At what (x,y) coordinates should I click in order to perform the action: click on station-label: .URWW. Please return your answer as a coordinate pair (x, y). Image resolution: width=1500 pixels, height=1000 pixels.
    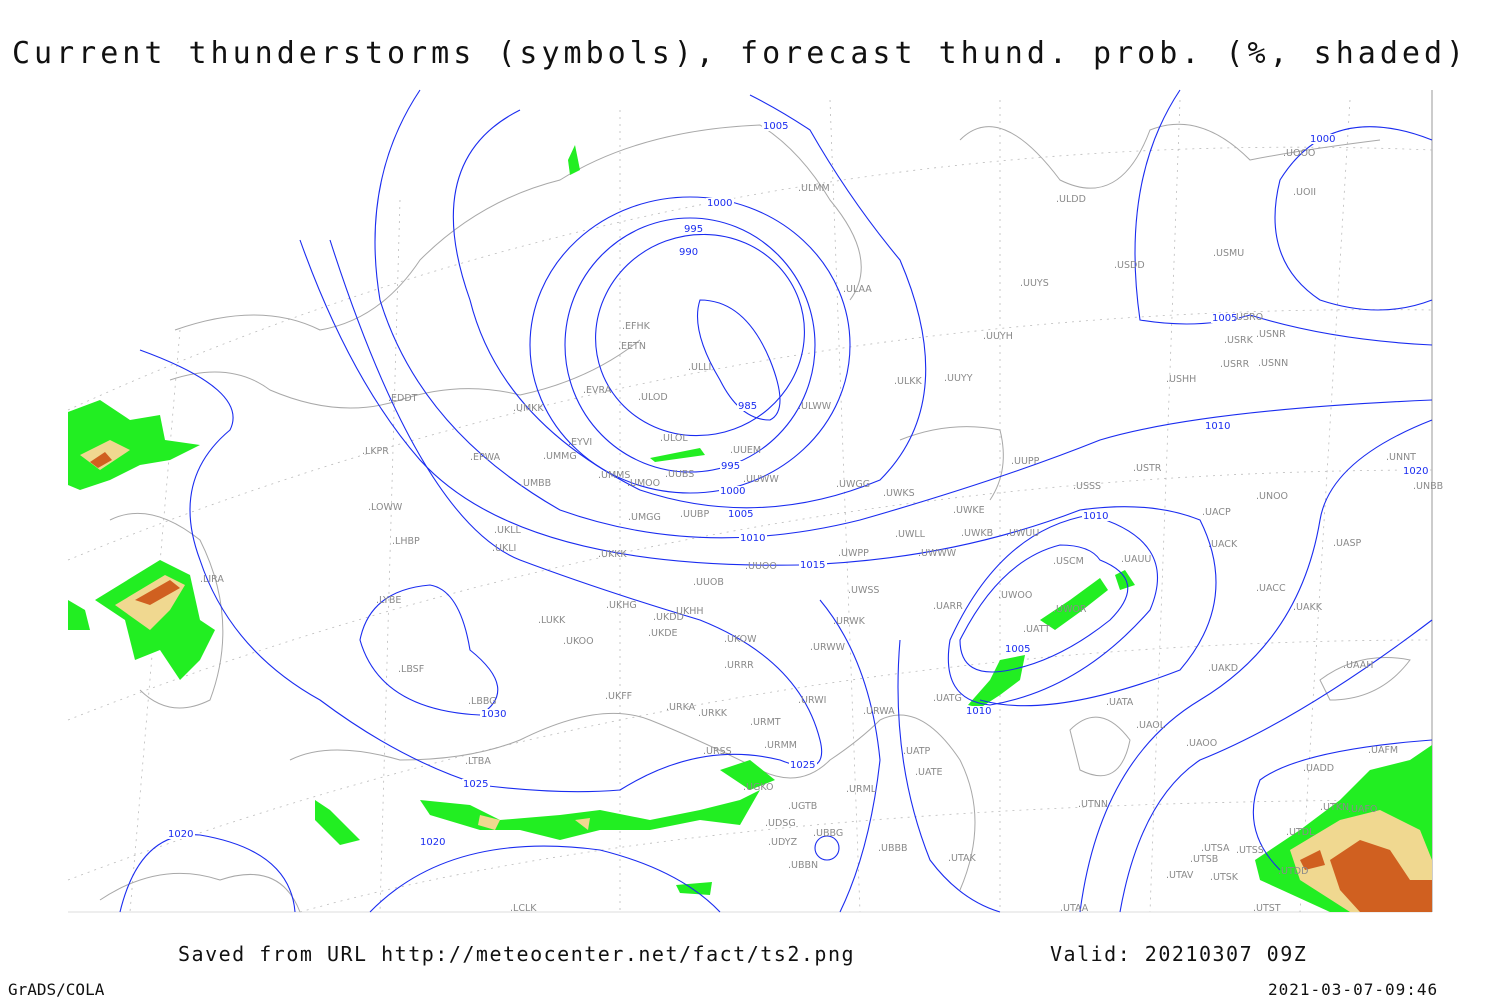
    Looking at the image, I should click on (828, 647).